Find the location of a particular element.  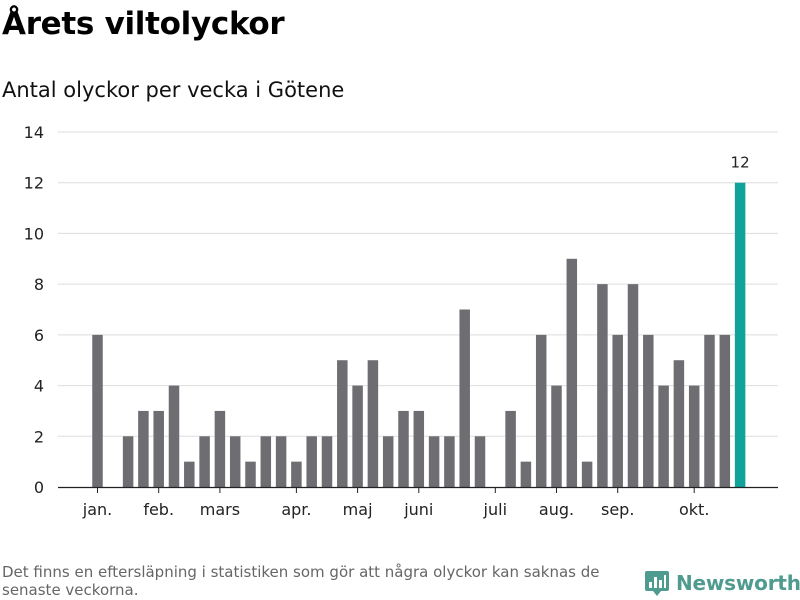

y-tick-label: 10 is located at coordinates (34, 233).